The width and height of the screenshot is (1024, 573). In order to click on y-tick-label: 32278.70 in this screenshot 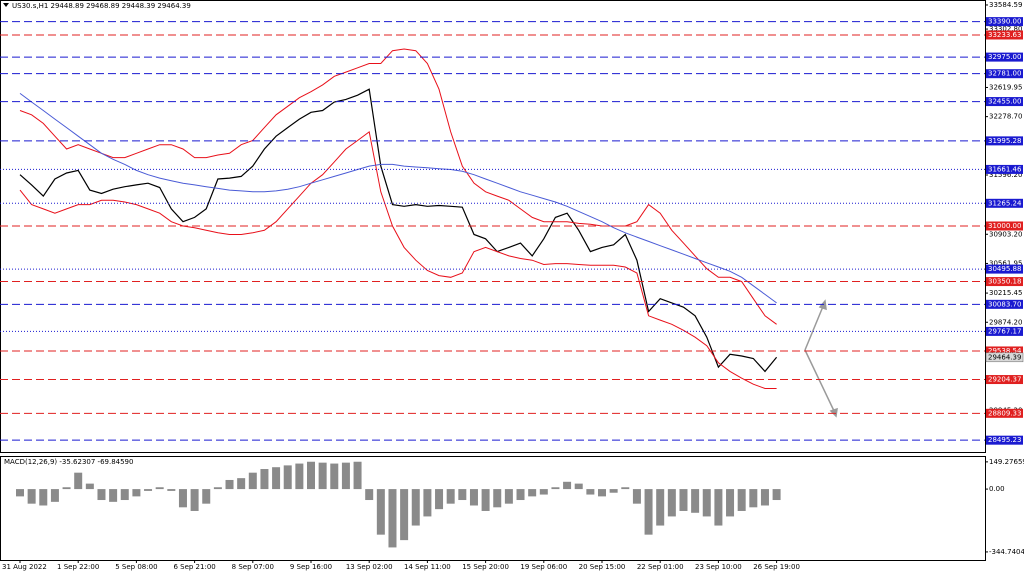, I will do `click(1005, 117)`.